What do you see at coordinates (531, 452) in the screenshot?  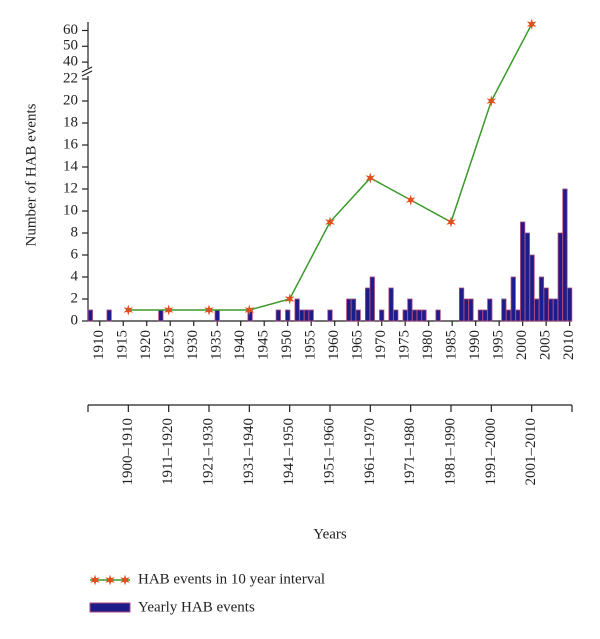 I see `interval-label: 2001–2010` at bounding box center [531, 452].